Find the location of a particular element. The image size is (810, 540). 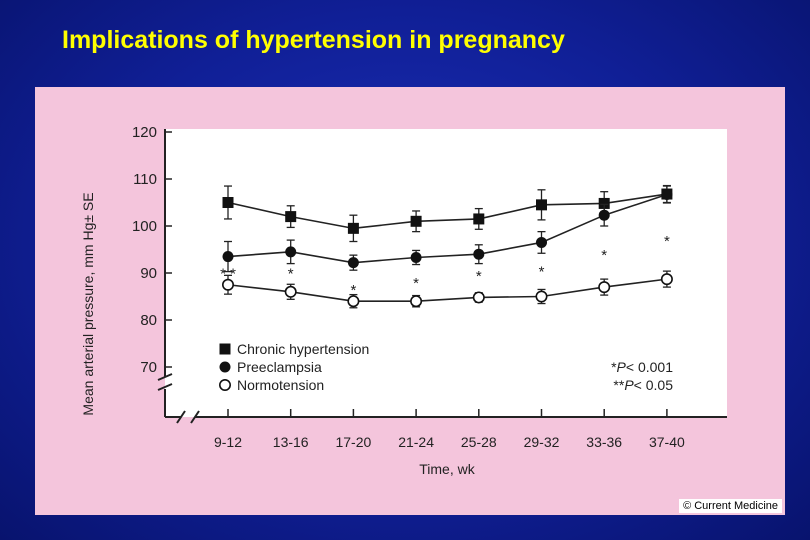

x-tick-label: 9-12 is located at coordinates (228, 442).